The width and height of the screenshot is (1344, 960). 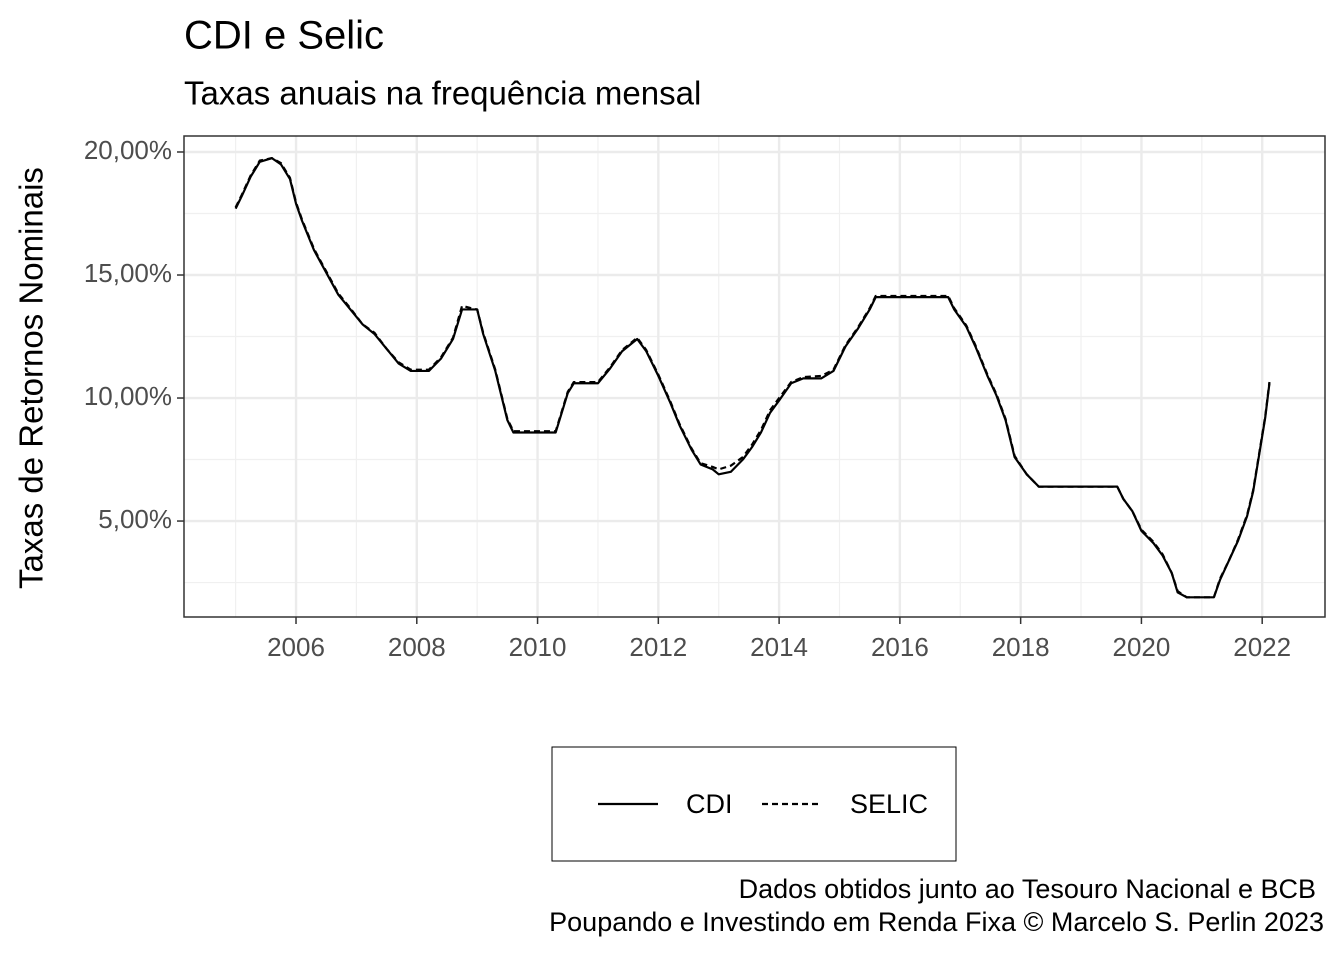 I want to click on chart-subtitle: Taxas anuais na frequência mensal, so click(x=442, y=93).